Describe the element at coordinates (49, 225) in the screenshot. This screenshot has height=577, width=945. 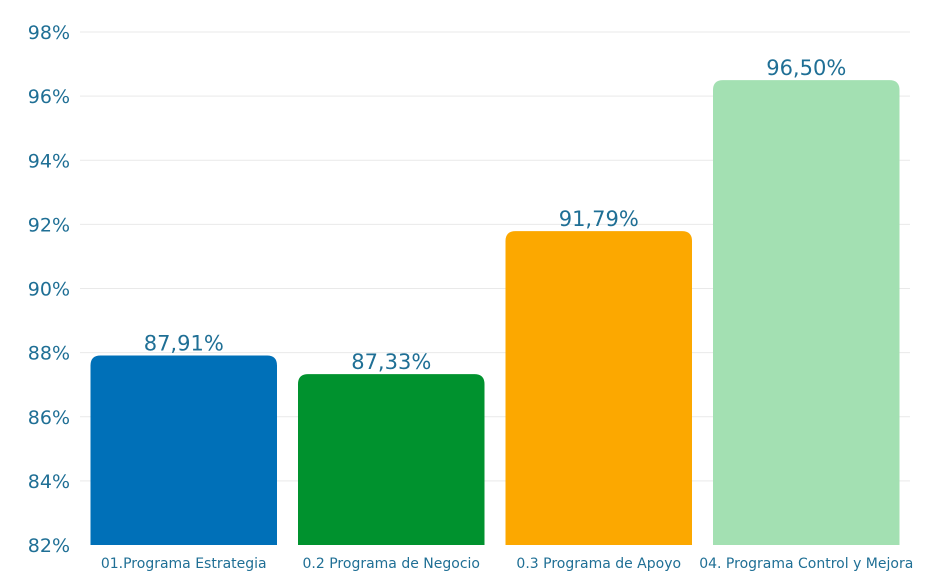
I see `y-tick-label: 92%` at that location.